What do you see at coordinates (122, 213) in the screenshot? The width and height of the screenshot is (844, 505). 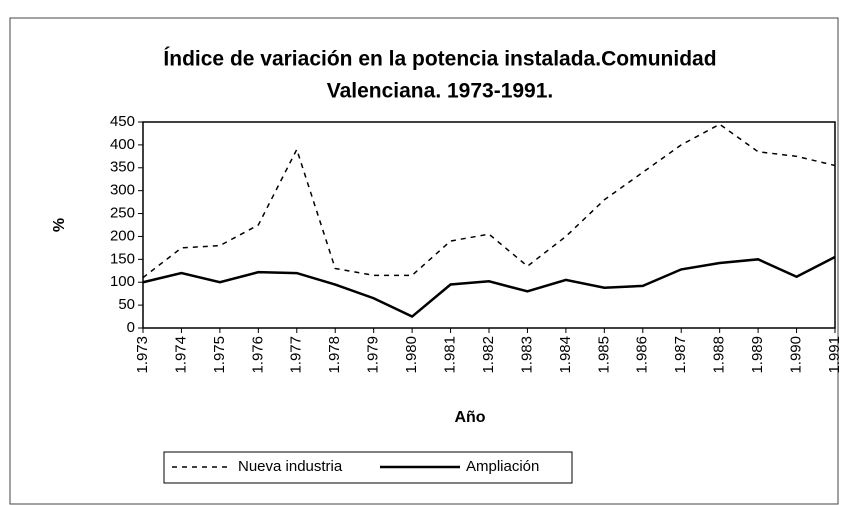 I see `y-tick-label: 250` at bounding box center [122, 213].